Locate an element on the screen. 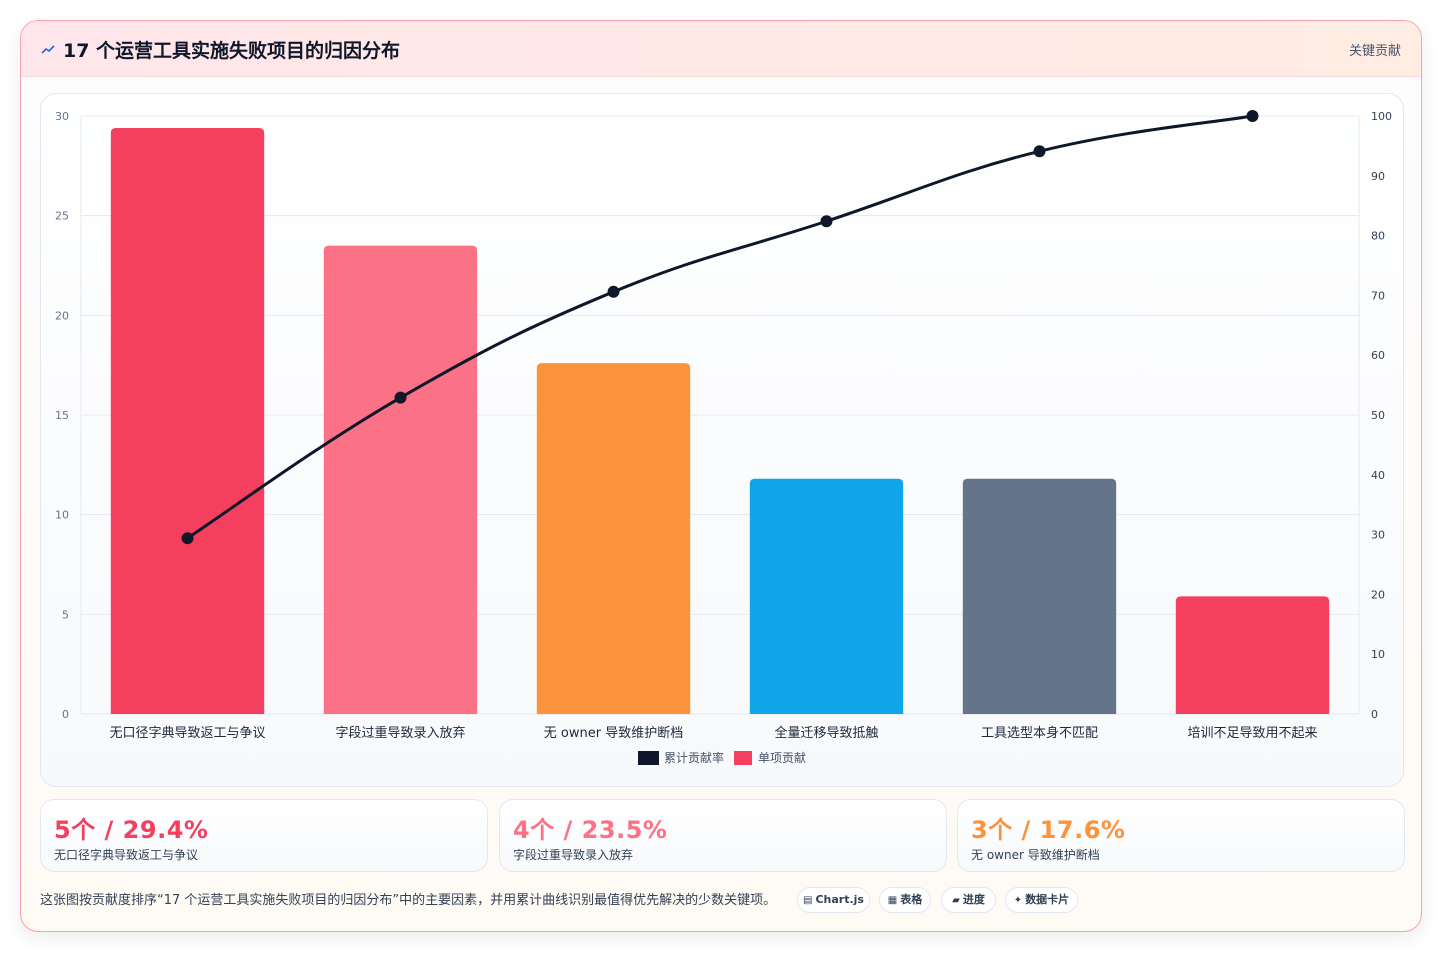  kpi-card-2: 4个 / 23.5% 字段过重导致录入放弃 is located at coordinates (723, 835).